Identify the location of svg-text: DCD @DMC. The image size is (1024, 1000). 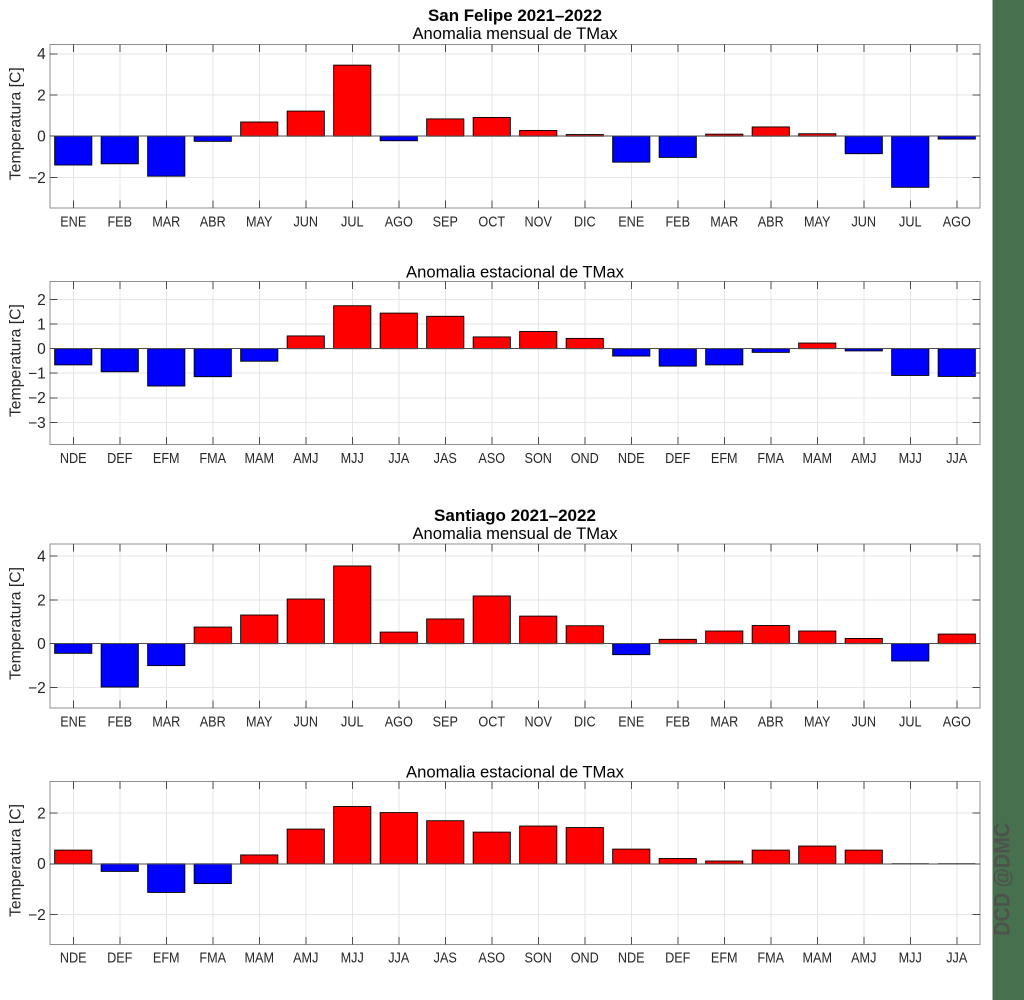
(1002, 879).